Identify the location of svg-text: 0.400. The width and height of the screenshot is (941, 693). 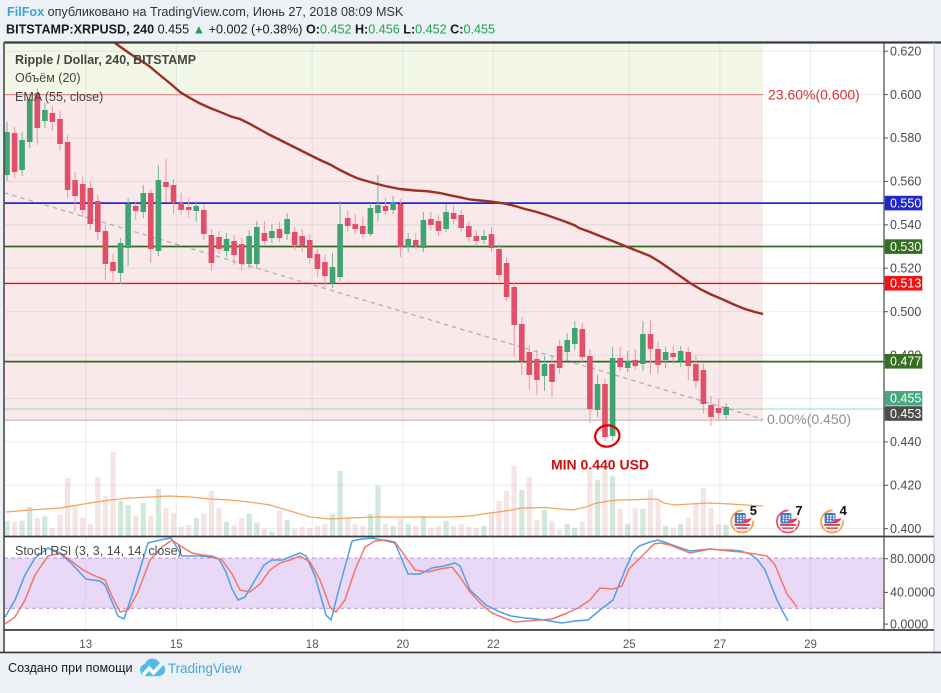
(905, 529).